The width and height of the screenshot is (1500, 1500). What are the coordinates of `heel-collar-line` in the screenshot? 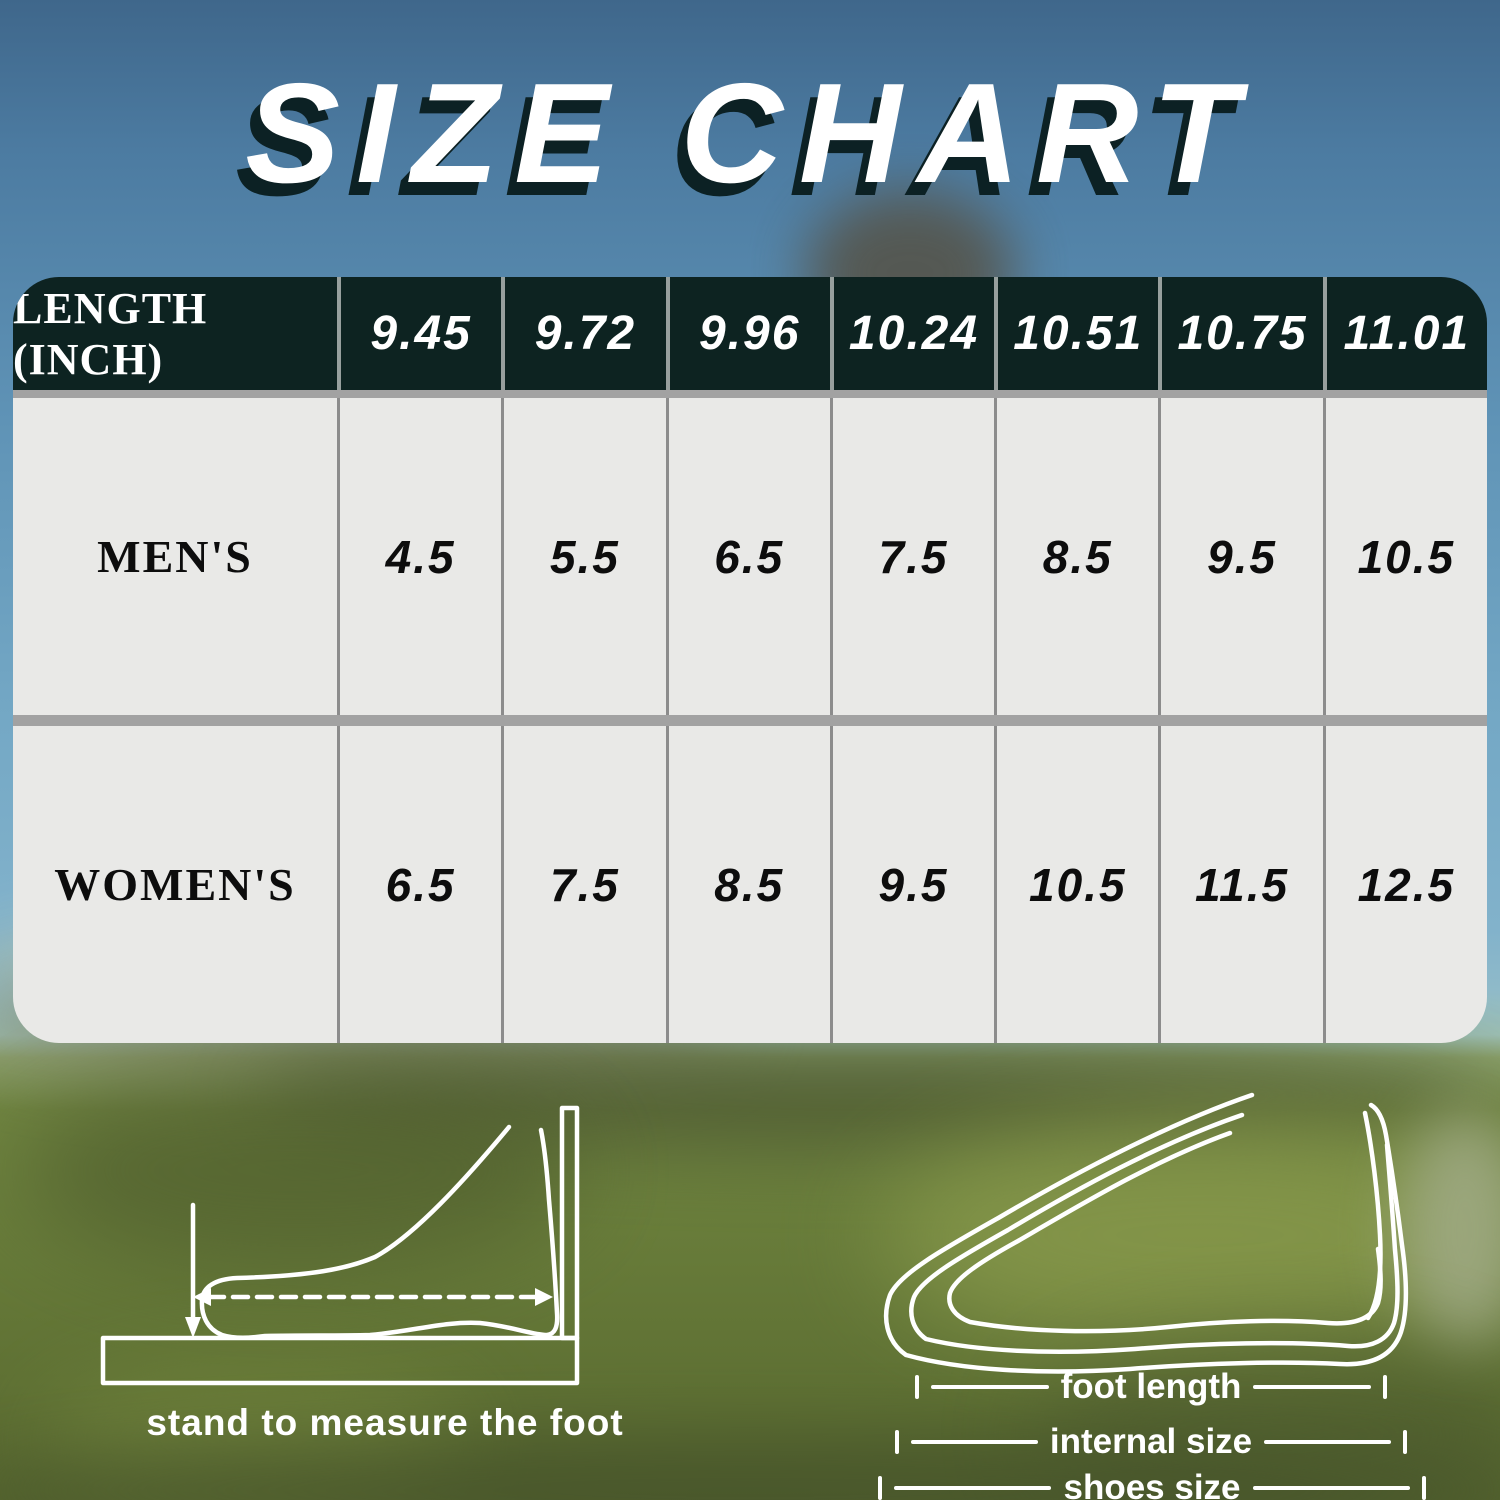 It's located at (1372, 1215).